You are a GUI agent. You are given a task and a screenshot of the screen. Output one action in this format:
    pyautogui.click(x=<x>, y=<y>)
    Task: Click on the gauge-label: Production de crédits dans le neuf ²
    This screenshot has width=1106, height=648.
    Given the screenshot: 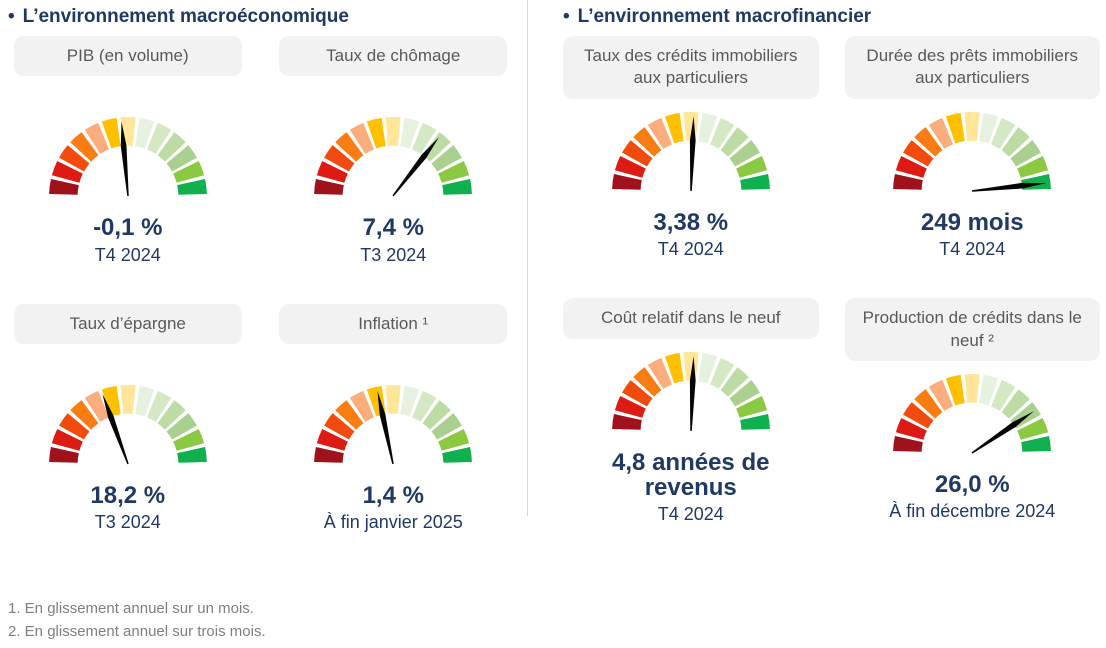 What is the action you would take?
    pyautogui.click(x=972, y=329)
    